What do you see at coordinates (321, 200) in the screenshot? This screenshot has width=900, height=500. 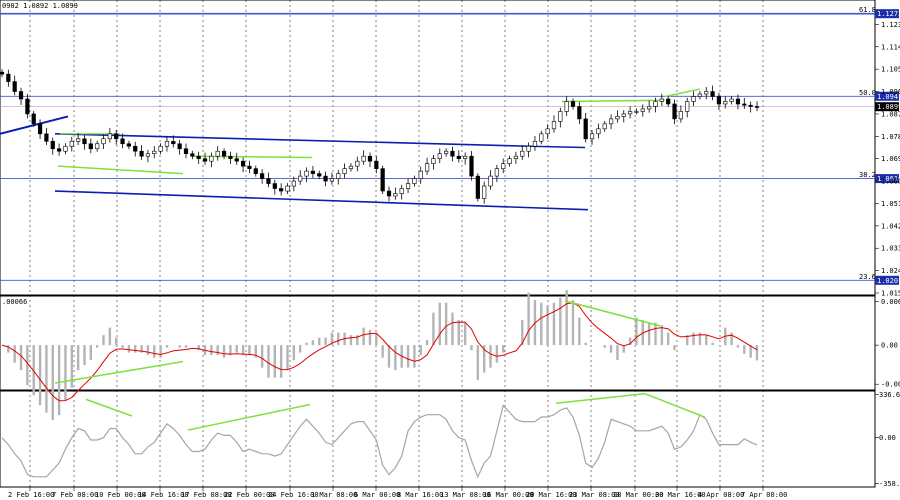 I see `channel-lower-line` at bounding box center [321, 200].